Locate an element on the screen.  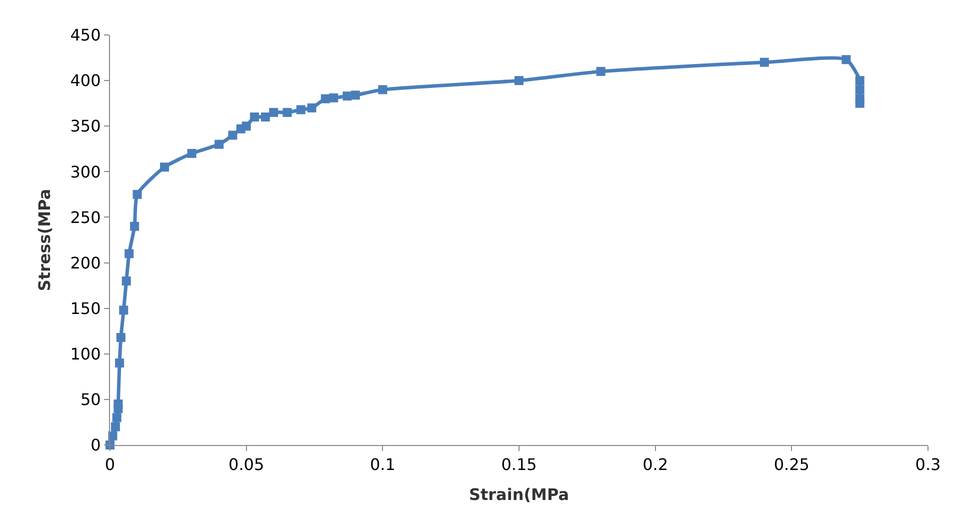
x-tick-label: 0.2 is located at coordinates (655, 464).